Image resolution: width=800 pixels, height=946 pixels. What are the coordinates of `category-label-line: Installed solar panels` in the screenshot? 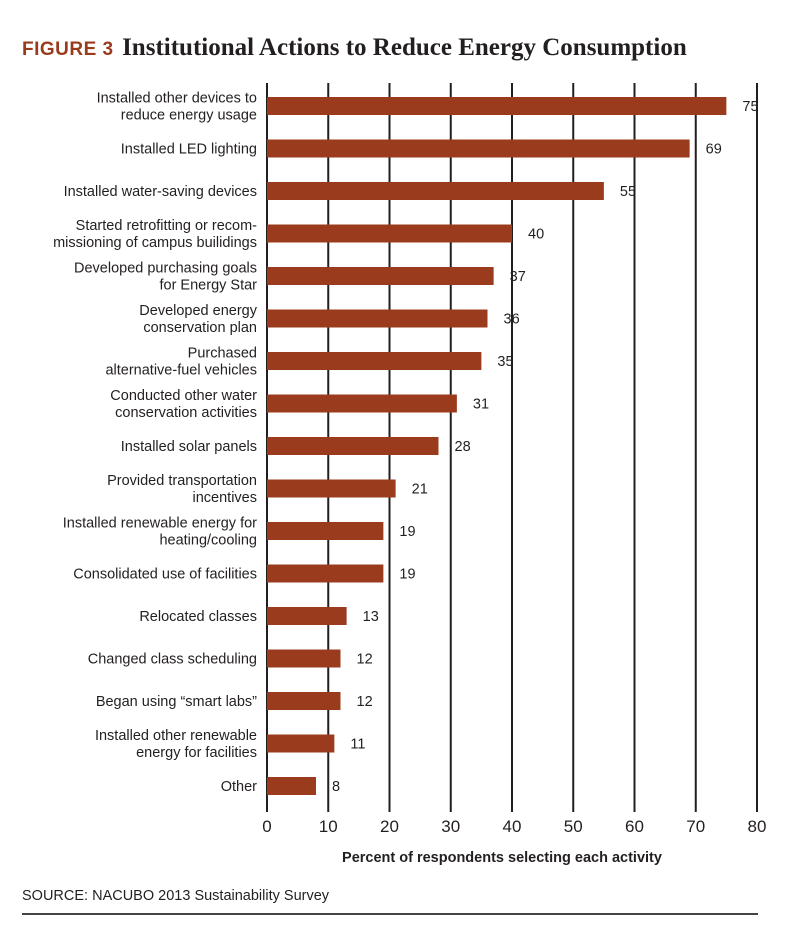 It's located at (189, 447).